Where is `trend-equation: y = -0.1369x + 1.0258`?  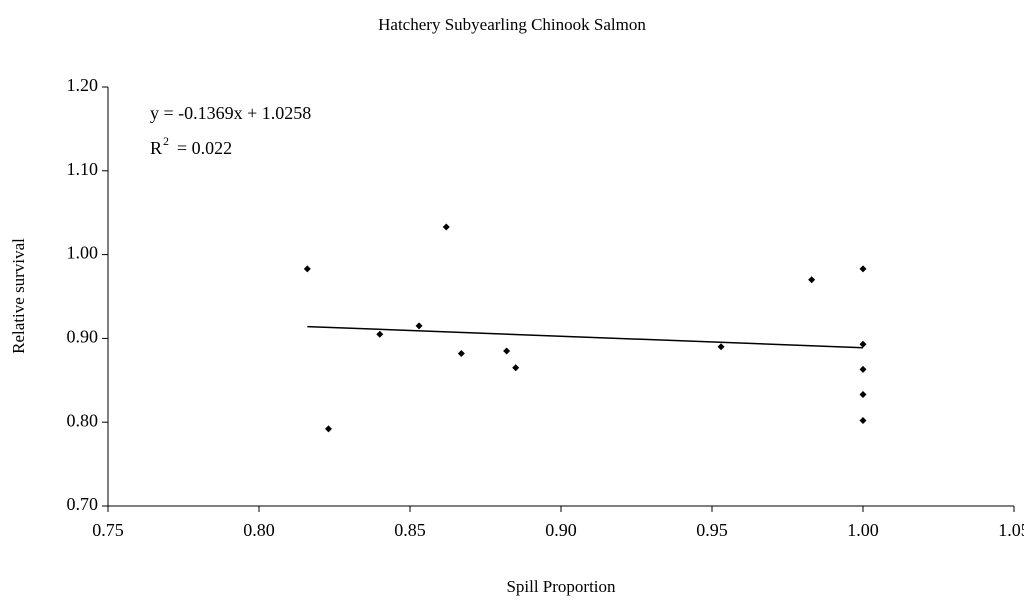
trend-equation: y = -0.1369x + 1.0258 is located at coordinates (230, 113).